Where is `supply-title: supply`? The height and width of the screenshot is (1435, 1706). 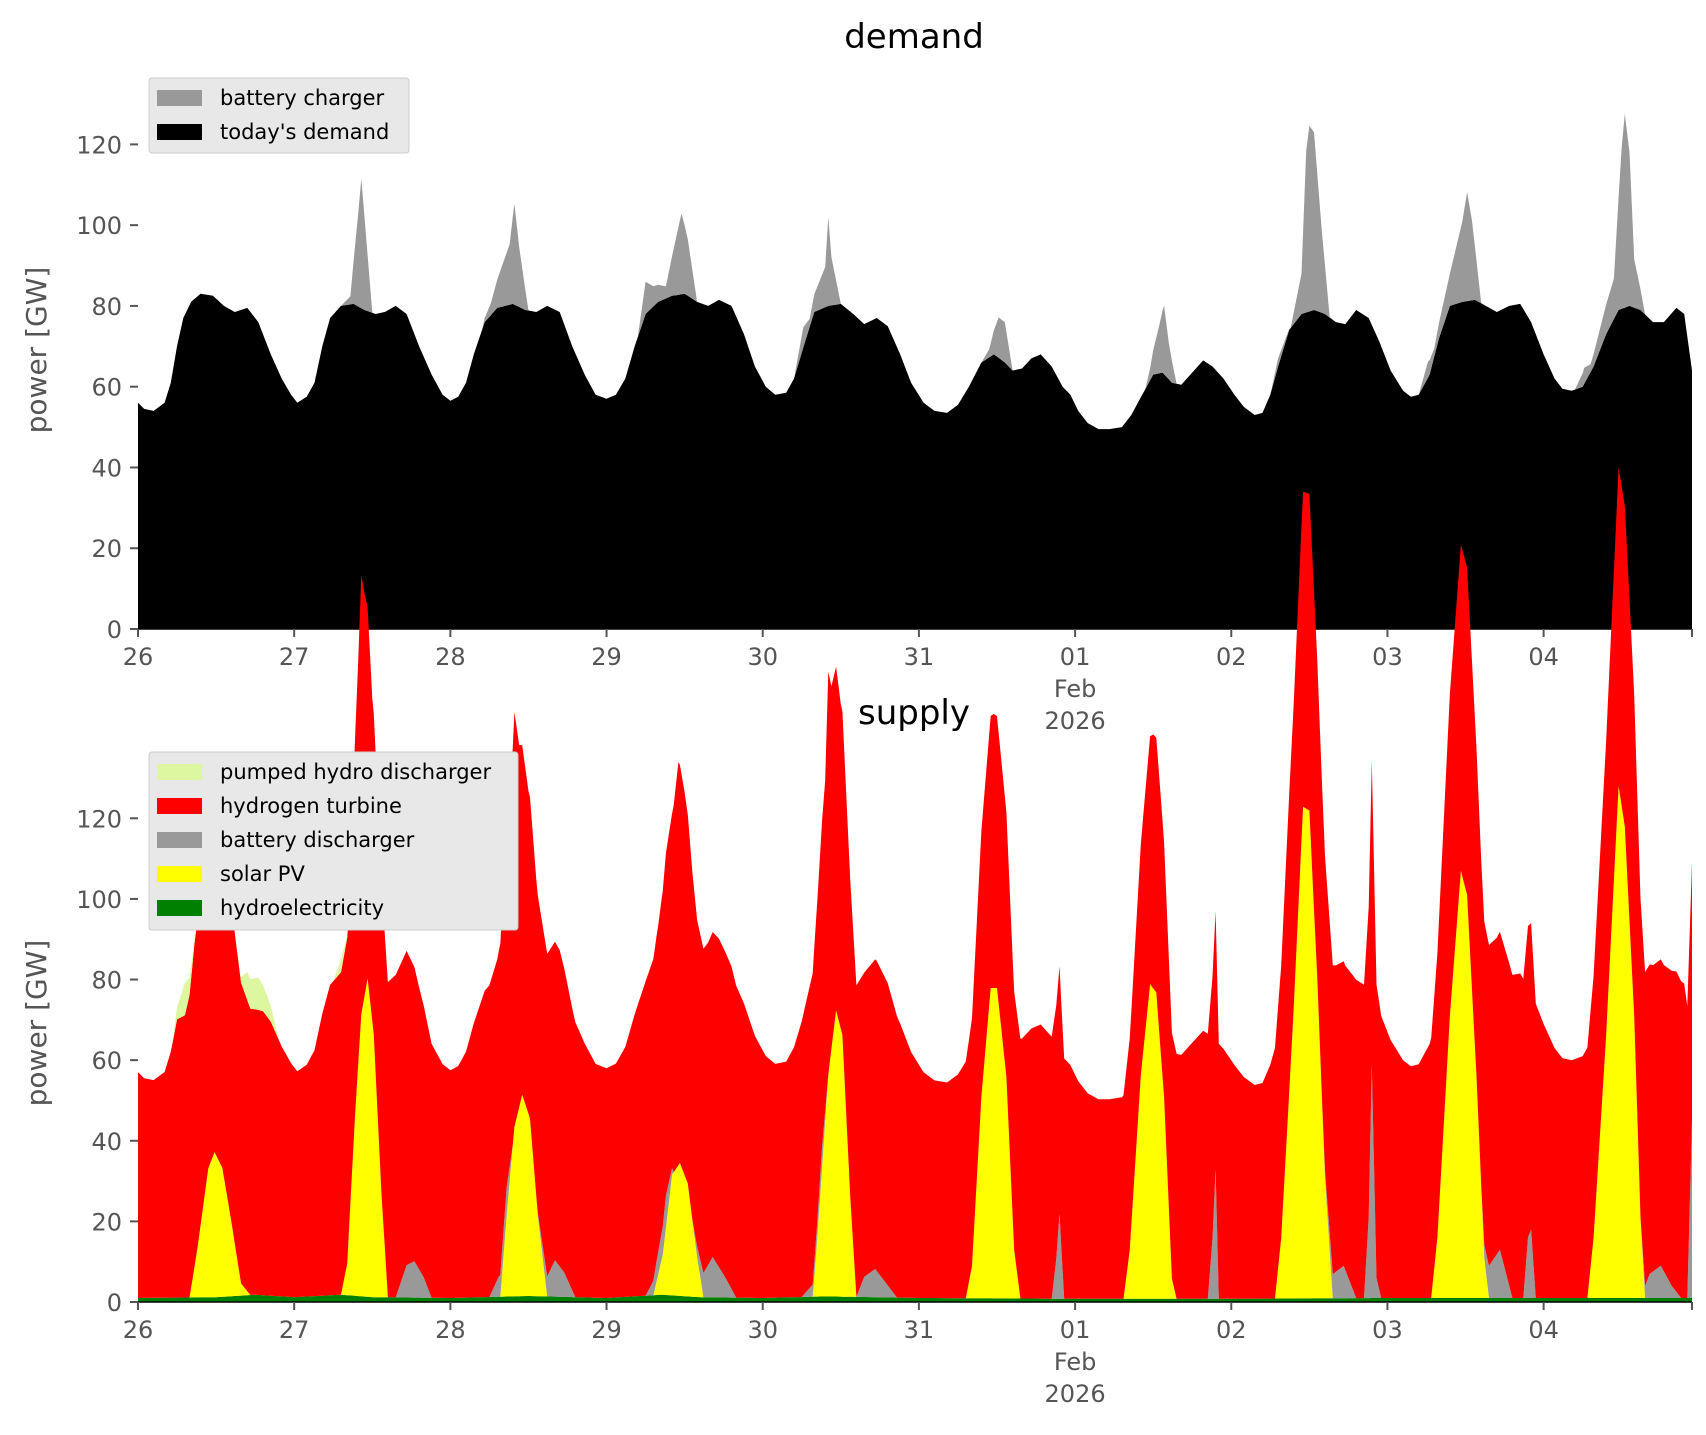
supply-title: supply is located at coordinates (914, 713).